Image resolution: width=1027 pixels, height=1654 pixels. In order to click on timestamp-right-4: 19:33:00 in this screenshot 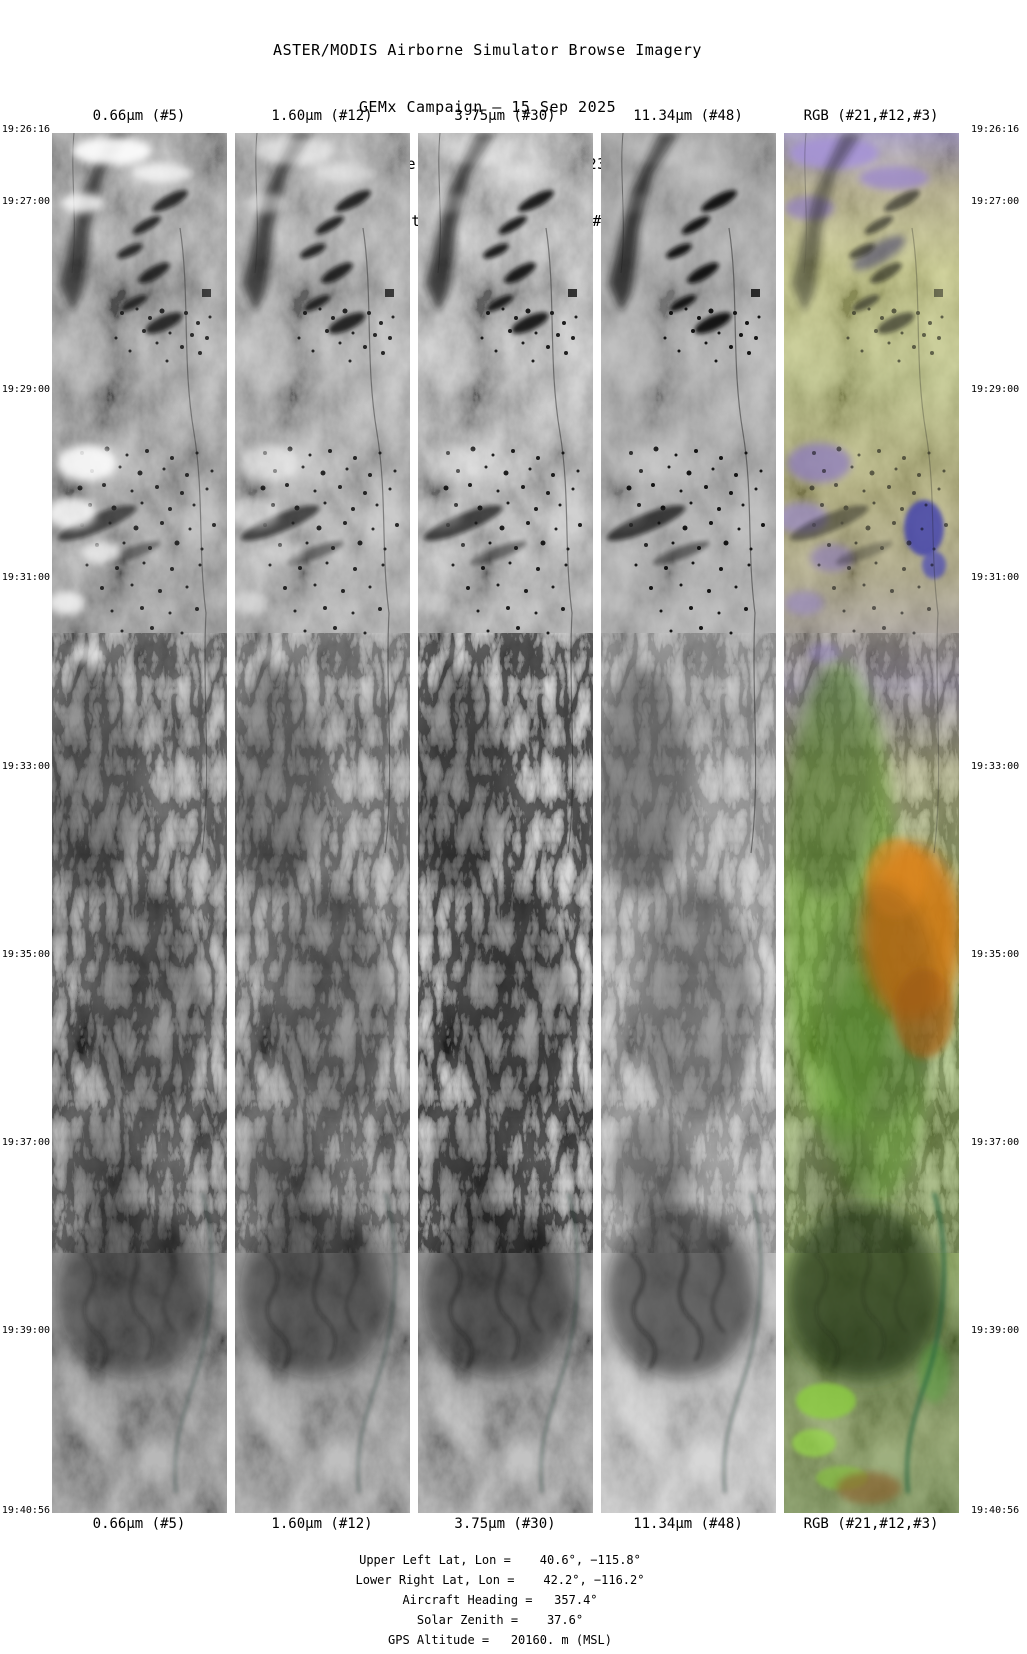, I will do `click(995, 766)`.